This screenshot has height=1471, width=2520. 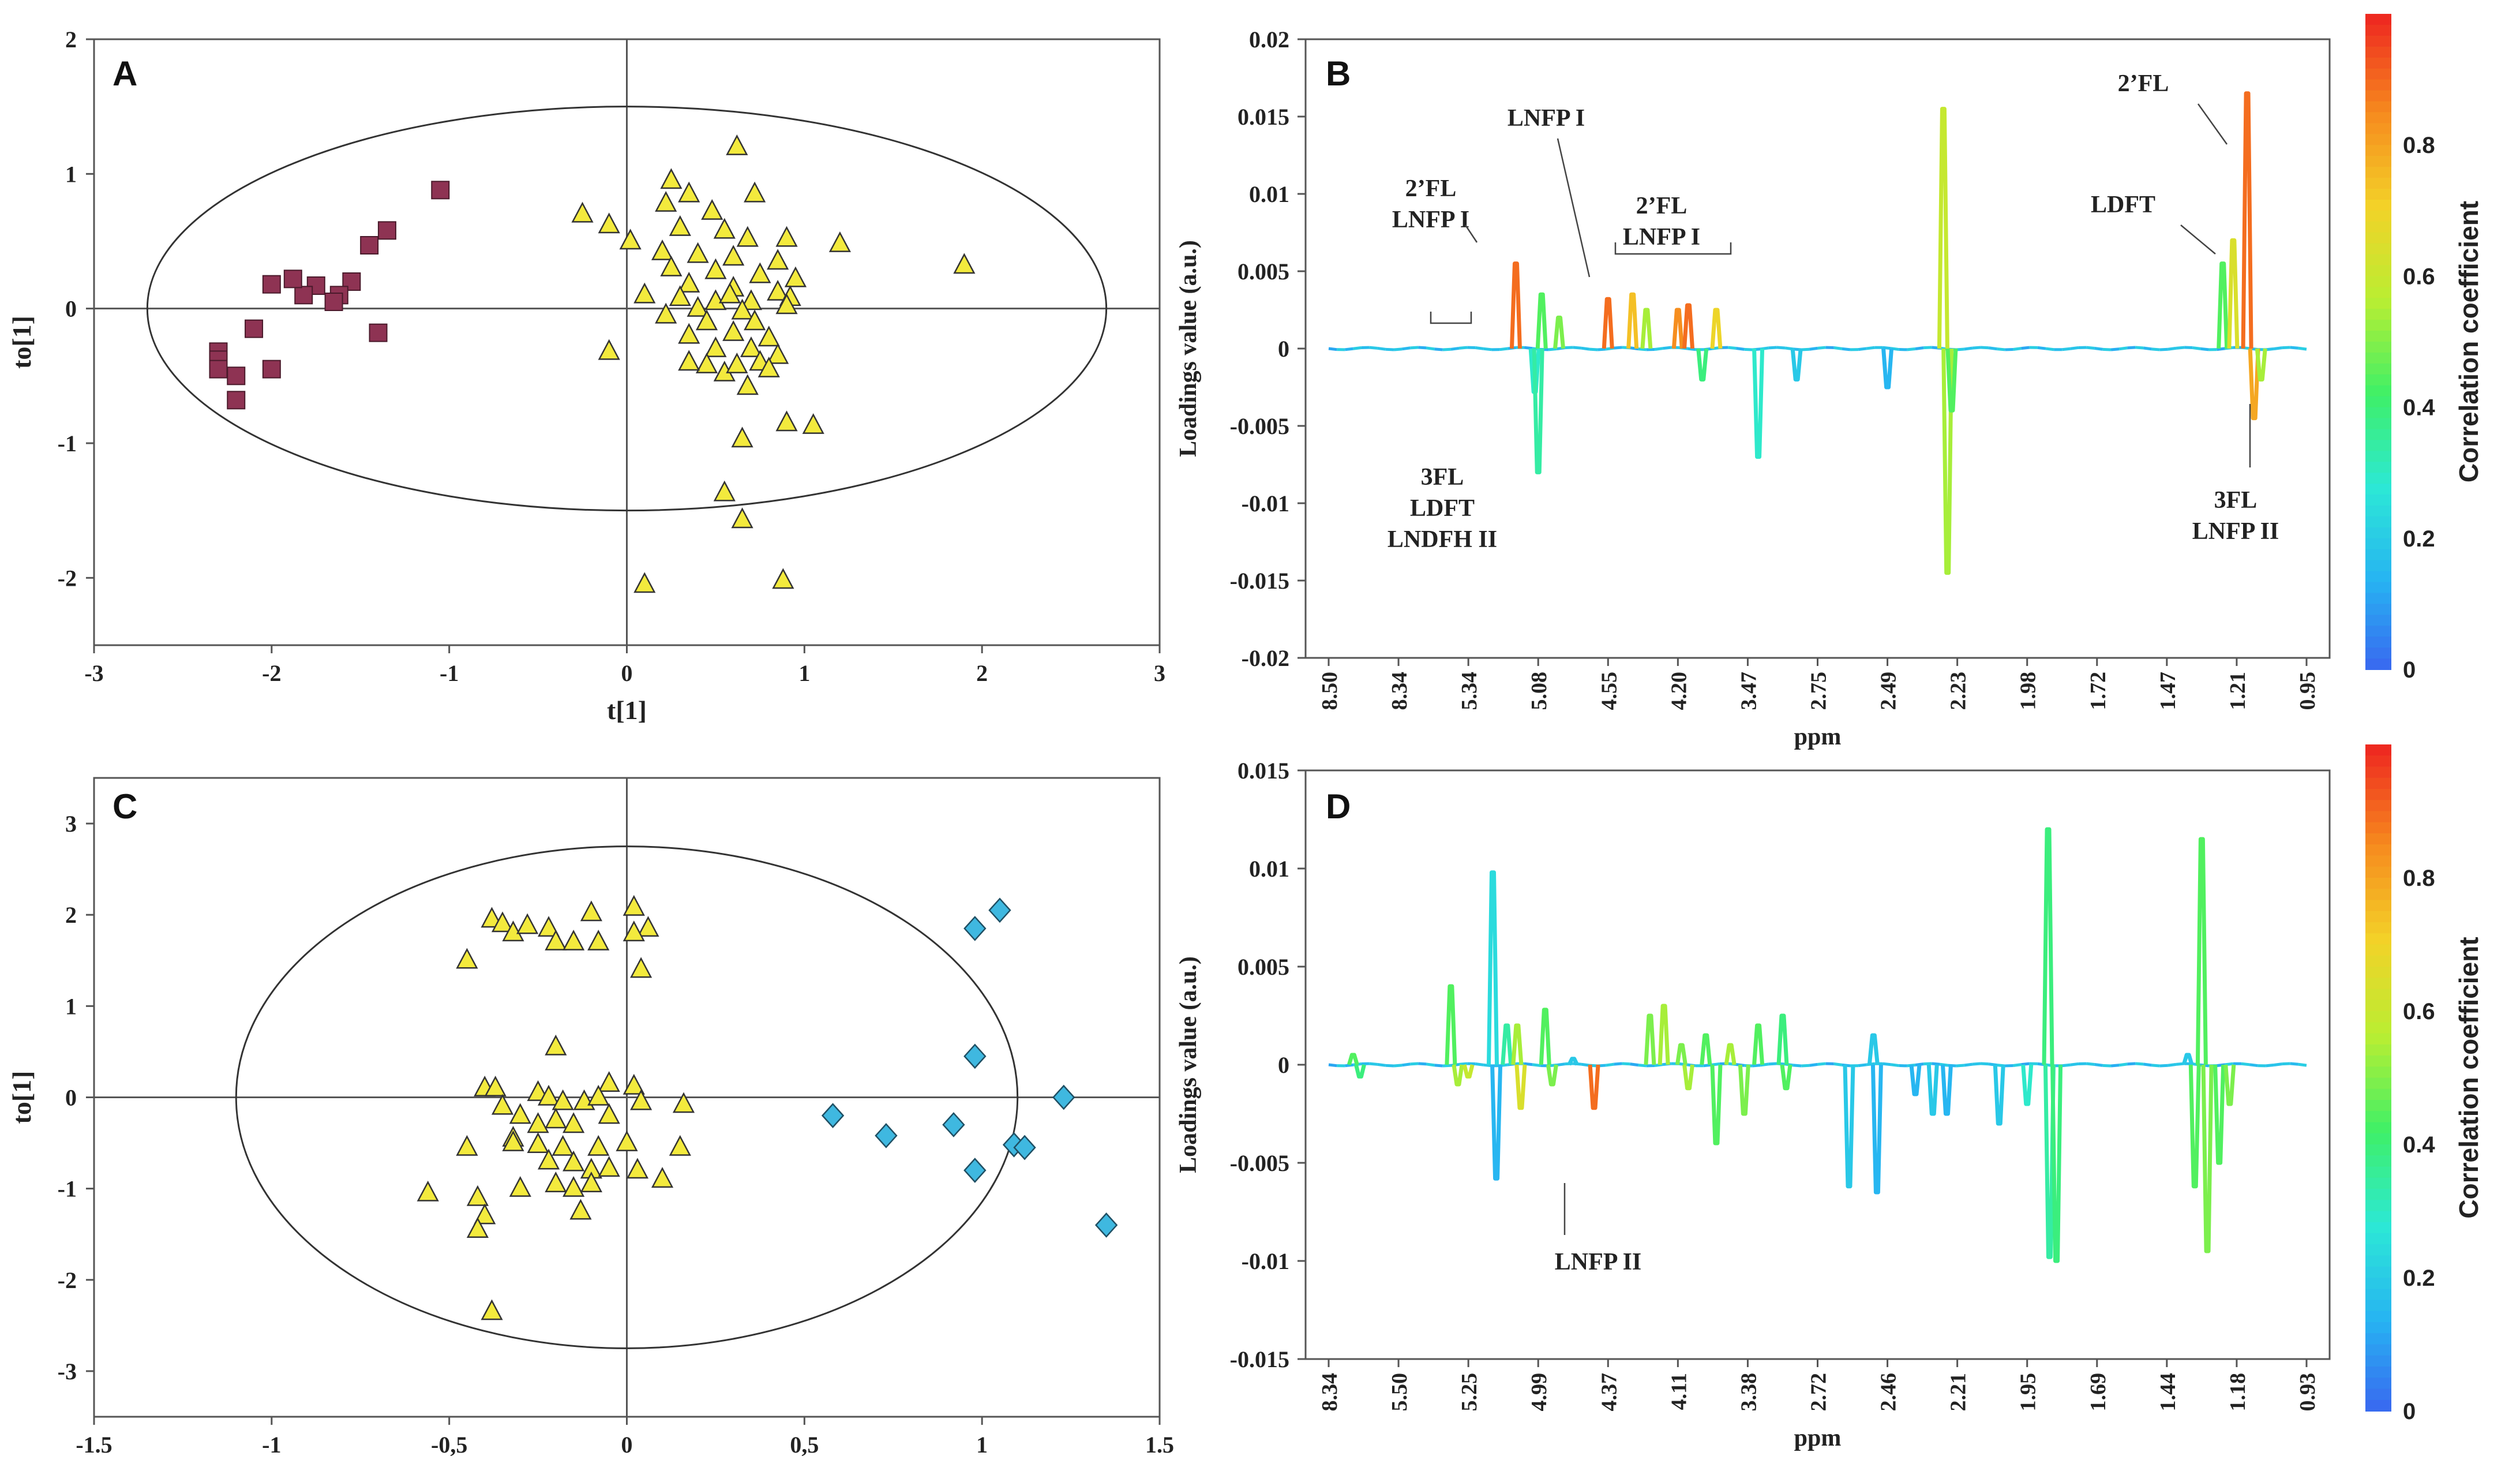 I want to click on x-tick-label: 1.69, so click(x=2098, y=1393).